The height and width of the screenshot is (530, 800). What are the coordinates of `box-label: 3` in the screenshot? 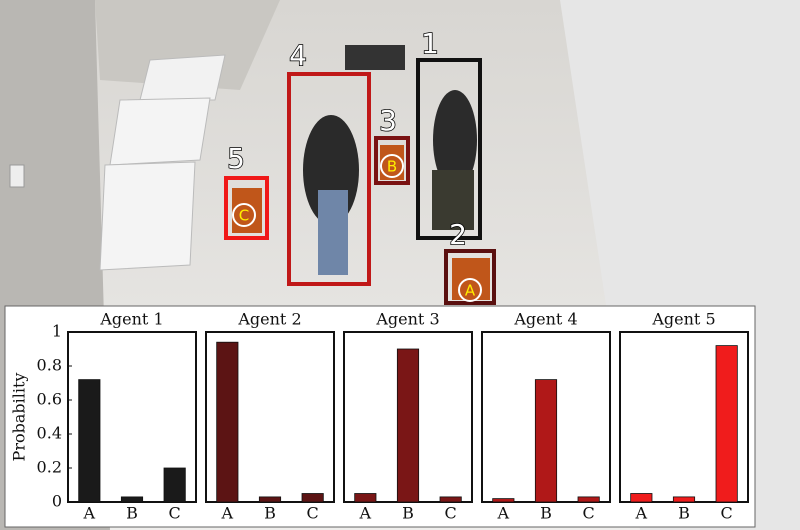 It's located at (388, 120).